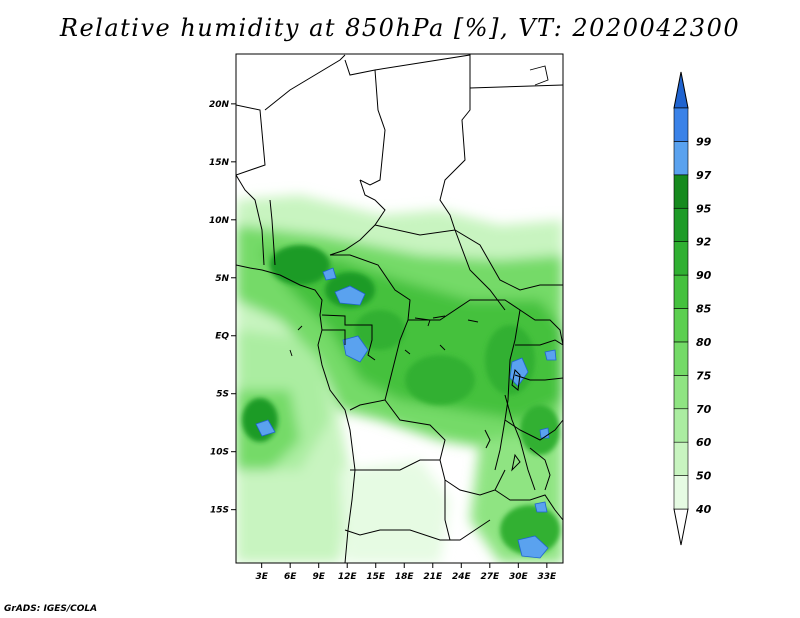 This screenshot has height=618, width=800. I want to click on lat-tick-label: 15N, so click(219, 163).